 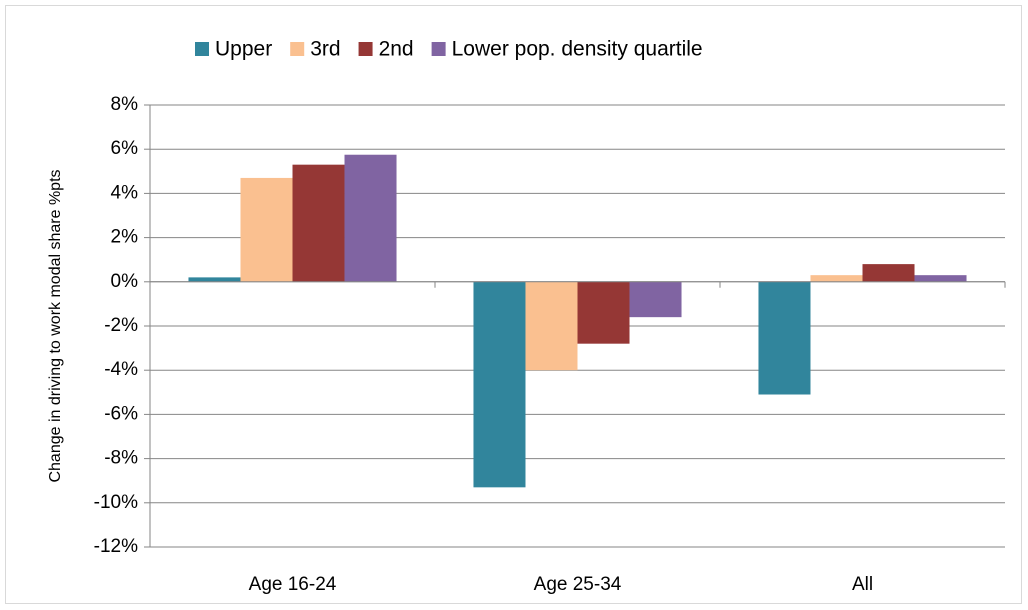 What do you see at coordinates (116, 502) in the screenshot?
I see `y-tick-label: -10%` at bounding box center [116, 502].